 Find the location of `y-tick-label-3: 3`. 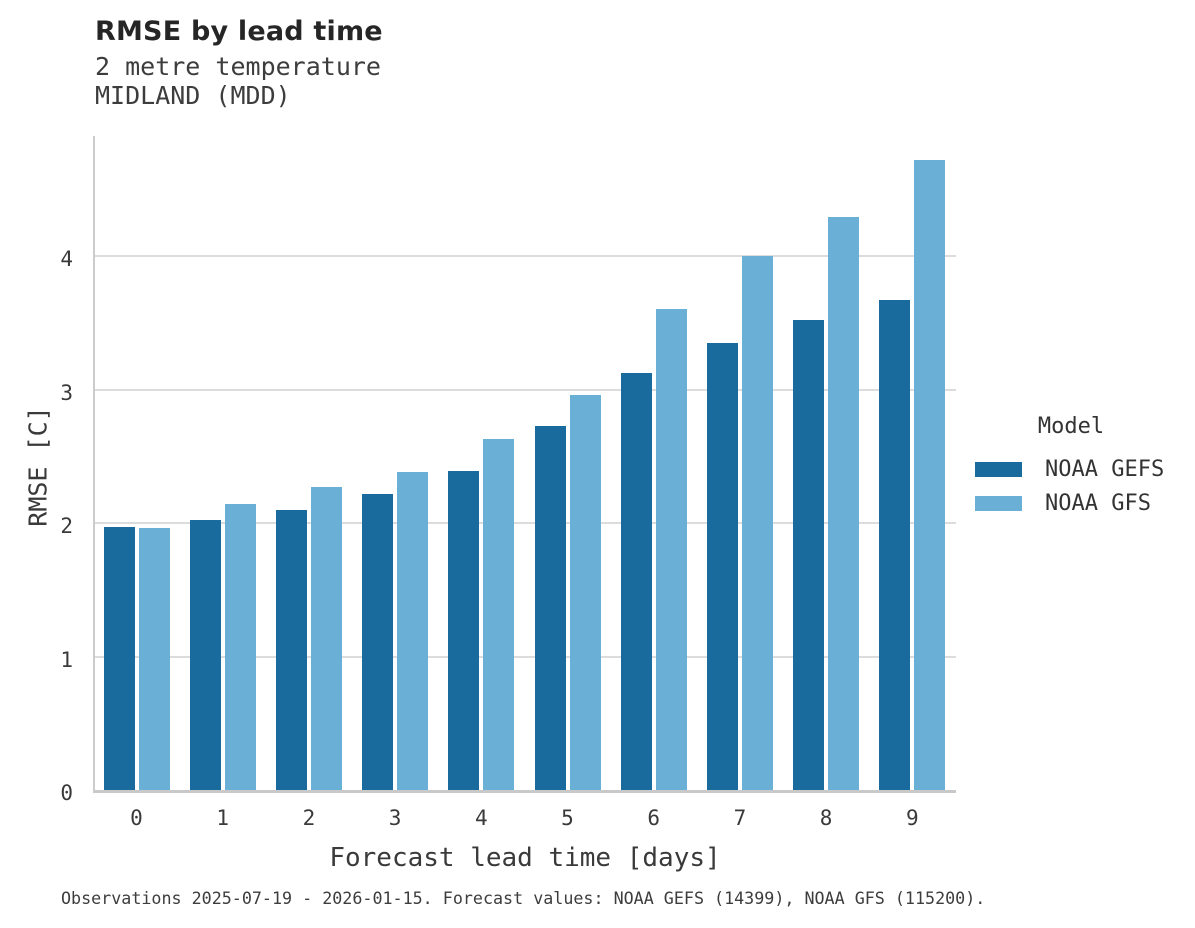

y-tick-label-3: 3 is located at coordinates (66, 392).